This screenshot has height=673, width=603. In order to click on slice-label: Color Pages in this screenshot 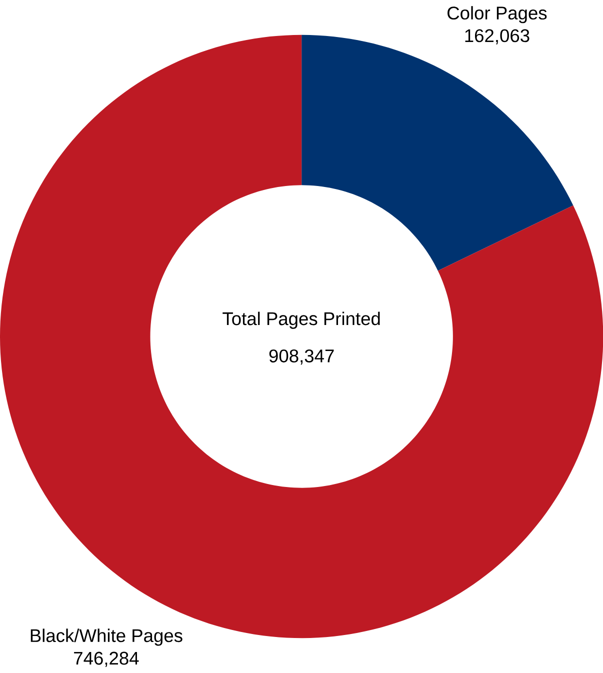, I will do `click(497, 15)`.